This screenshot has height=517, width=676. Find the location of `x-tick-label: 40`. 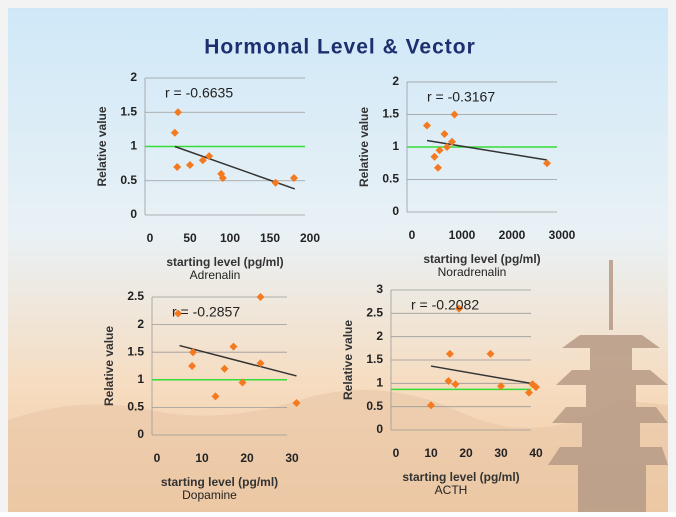

x-tick-label: 40 is located at coordinates (536, 453).